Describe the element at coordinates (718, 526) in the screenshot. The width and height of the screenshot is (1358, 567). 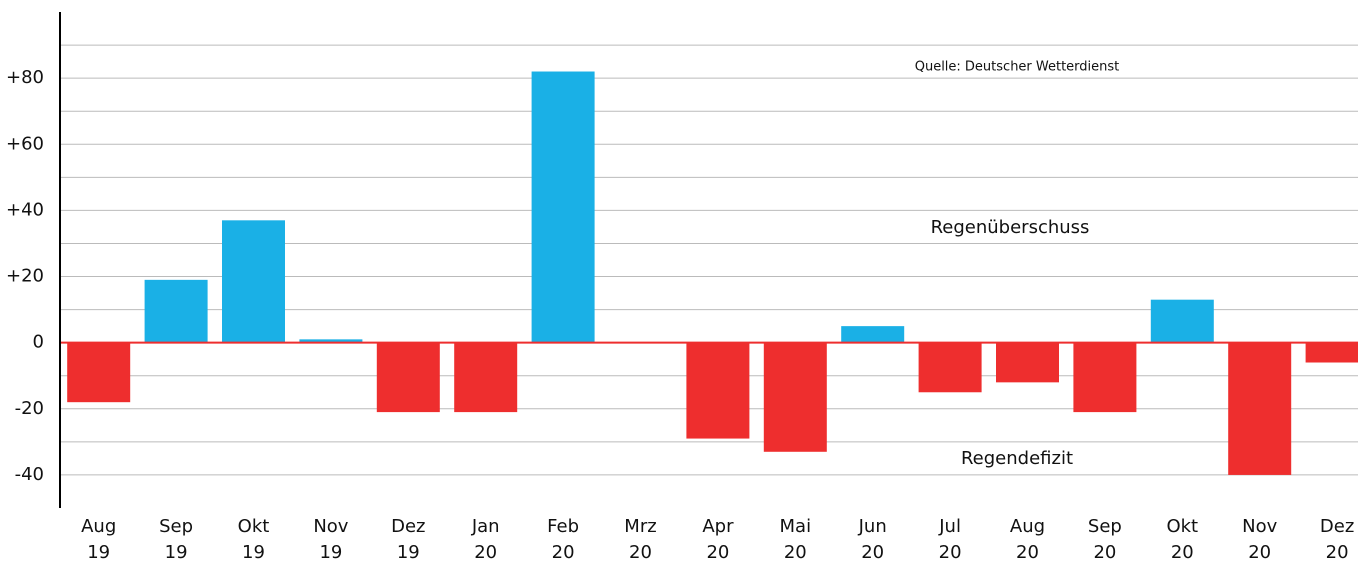
I see `x-tick-label: Apr` at that location.